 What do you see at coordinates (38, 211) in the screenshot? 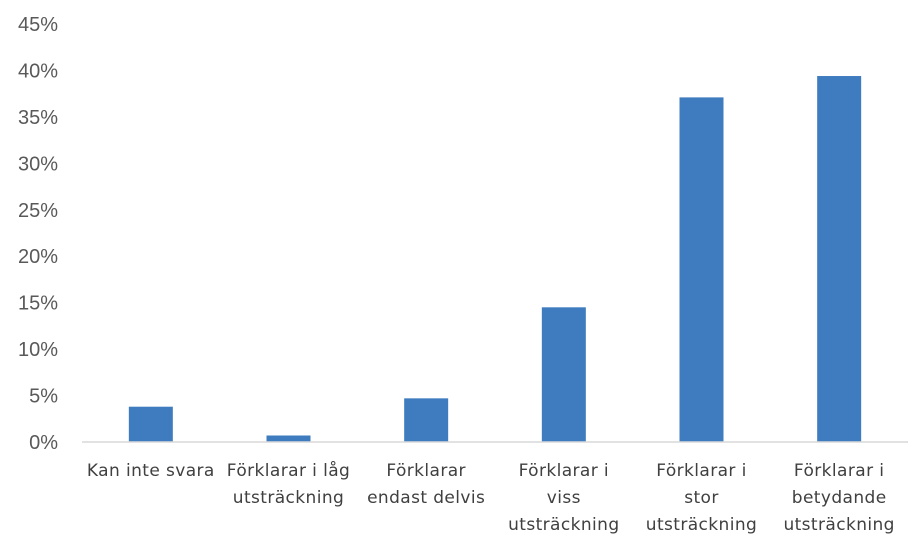
I see `y-tick-label: 25%` at bounding box center [38, 211].